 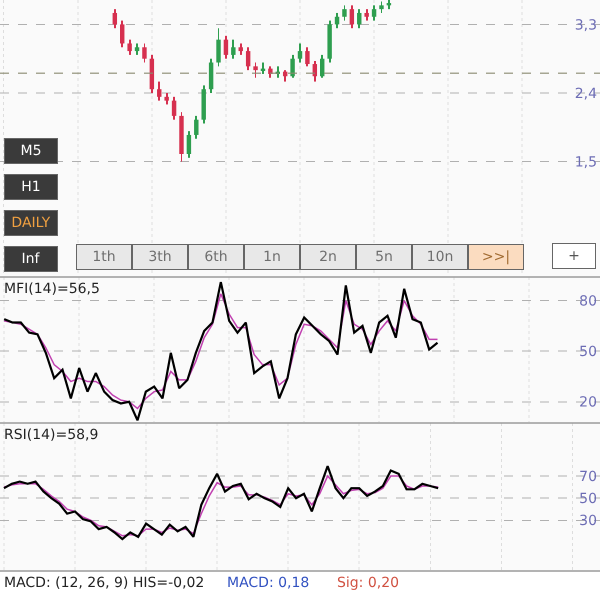 What do you see at coordinates (588, 402) in the screenshot?
I see `y-tick-label: 20` at bounding box center [588, 402].